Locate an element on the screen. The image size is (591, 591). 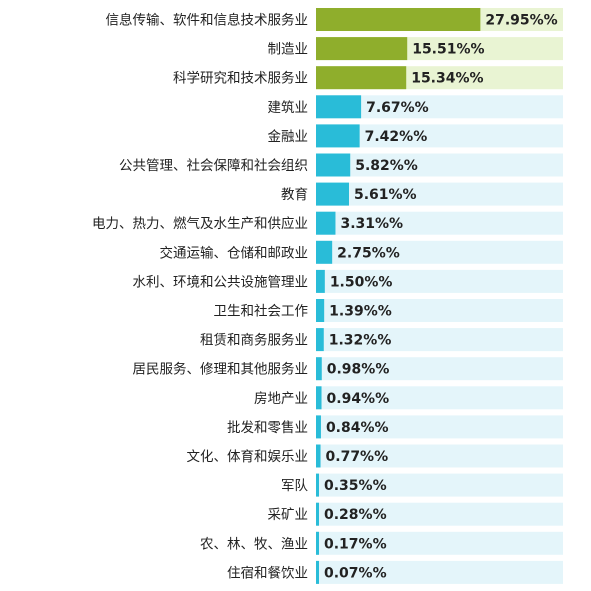
value-label: 5.61%% is located at coordinates (385, 195).